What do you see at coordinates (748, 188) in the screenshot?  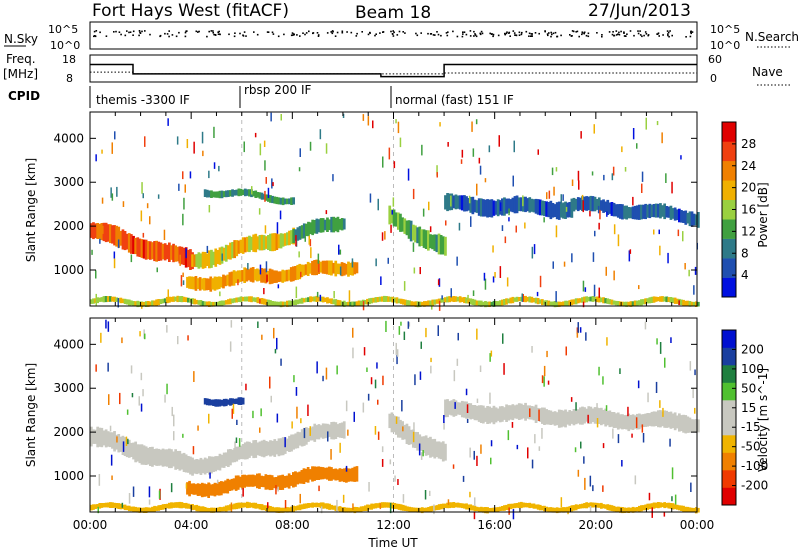 I see `colorbar-tick-label: 20` at bounding box center [748, 188].